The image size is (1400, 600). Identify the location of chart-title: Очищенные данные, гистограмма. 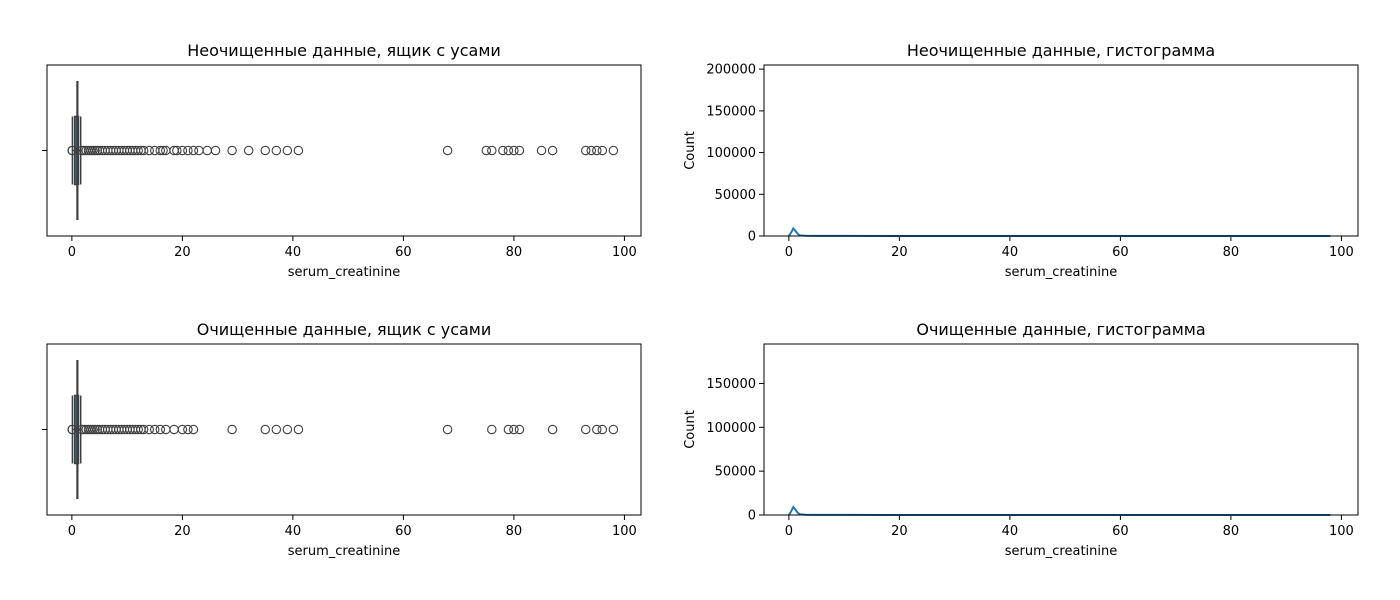
(1060, 329).